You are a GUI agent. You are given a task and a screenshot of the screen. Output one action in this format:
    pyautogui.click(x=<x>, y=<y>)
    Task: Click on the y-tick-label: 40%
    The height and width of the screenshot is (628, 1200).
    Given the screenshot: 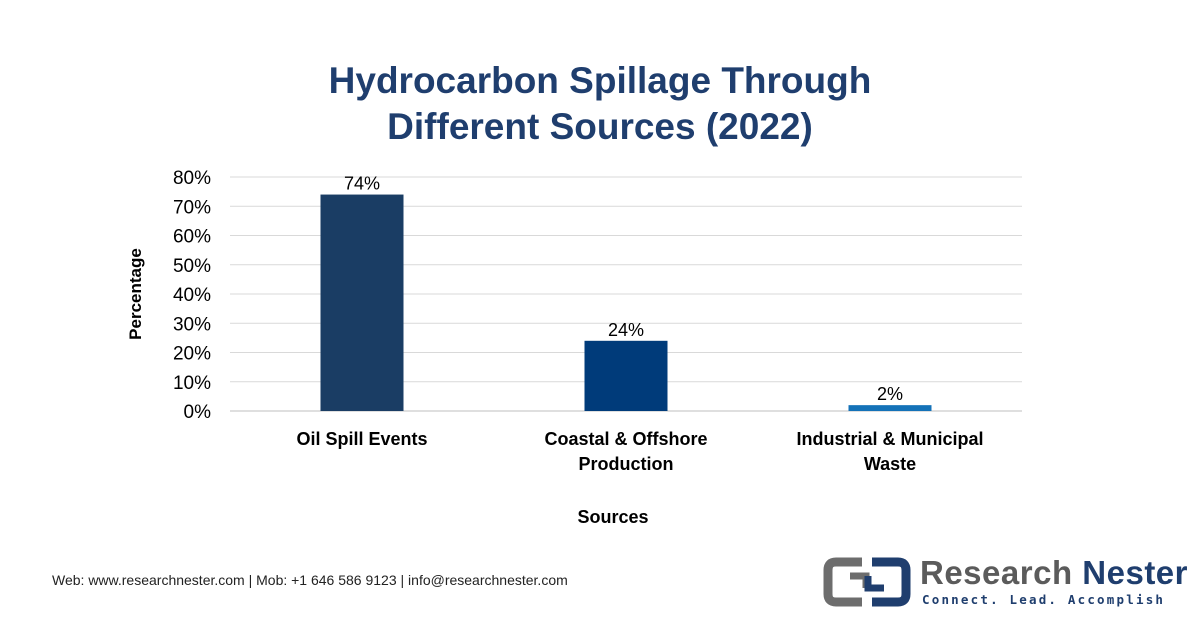 What is the action you would take?
    pyautogui.click(x=192, y=295)
    